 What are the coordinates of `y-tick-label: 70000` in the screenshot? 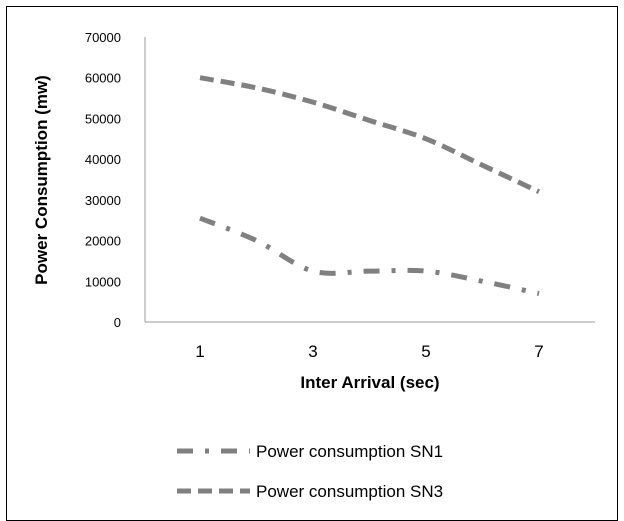 It's located at (103, 37).